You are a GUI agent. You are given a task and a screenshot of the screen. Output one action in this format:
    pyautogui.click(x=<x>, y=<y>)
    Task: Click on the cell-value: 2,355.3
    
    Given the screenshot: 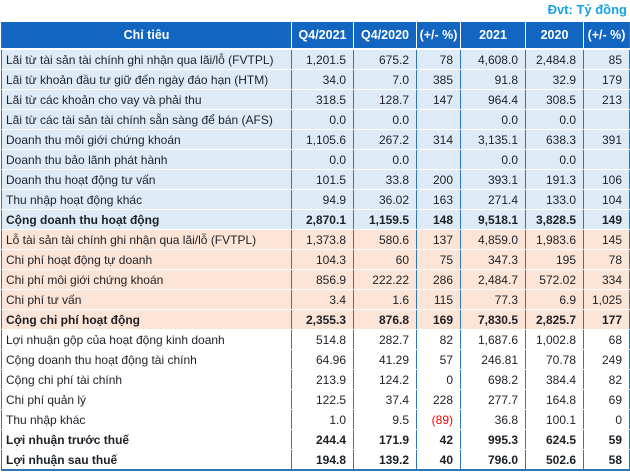 What is the action you would take?
    pyautogui.click(x=322, y=319)
    